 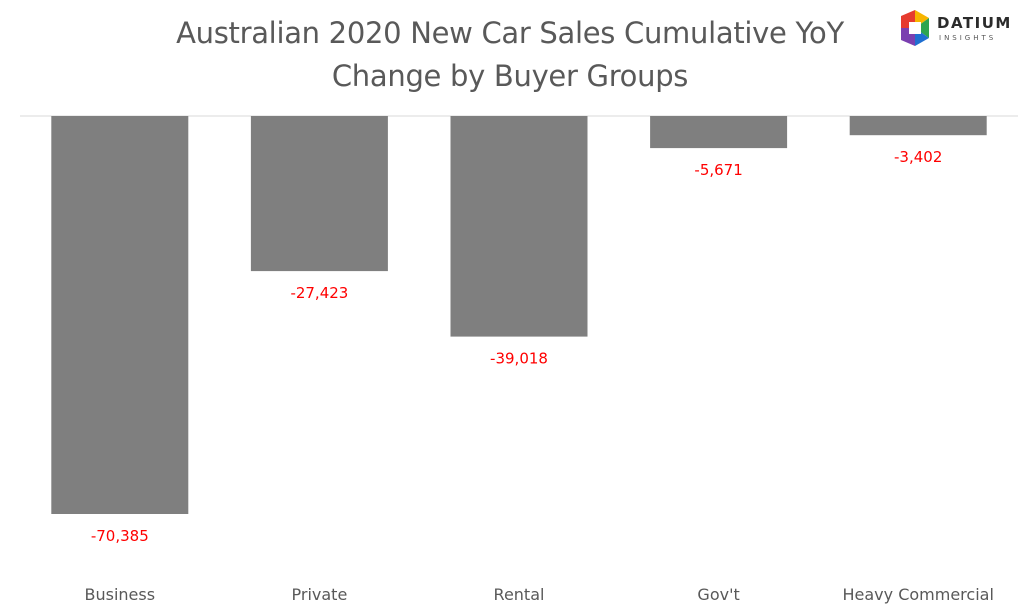 I want to click on bar-business, so click(x=120, y=315).